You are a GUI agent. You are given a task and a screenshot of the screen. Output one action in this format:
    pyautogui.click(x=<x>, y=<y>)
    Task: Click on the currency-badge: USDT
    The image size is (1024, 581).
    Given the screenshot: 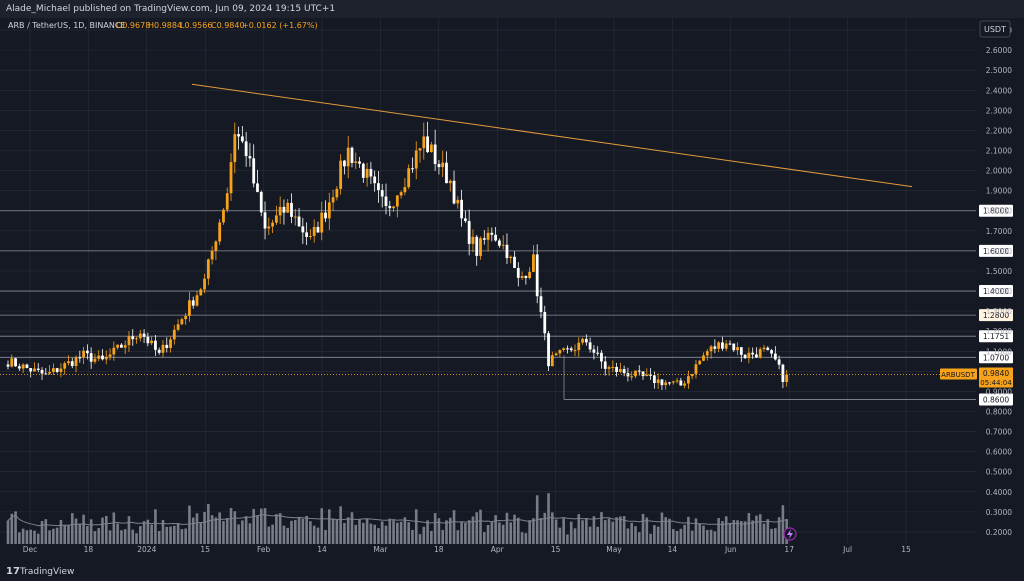 What is the action you would take?
    pyautogui.click(x=995, y=29)
    